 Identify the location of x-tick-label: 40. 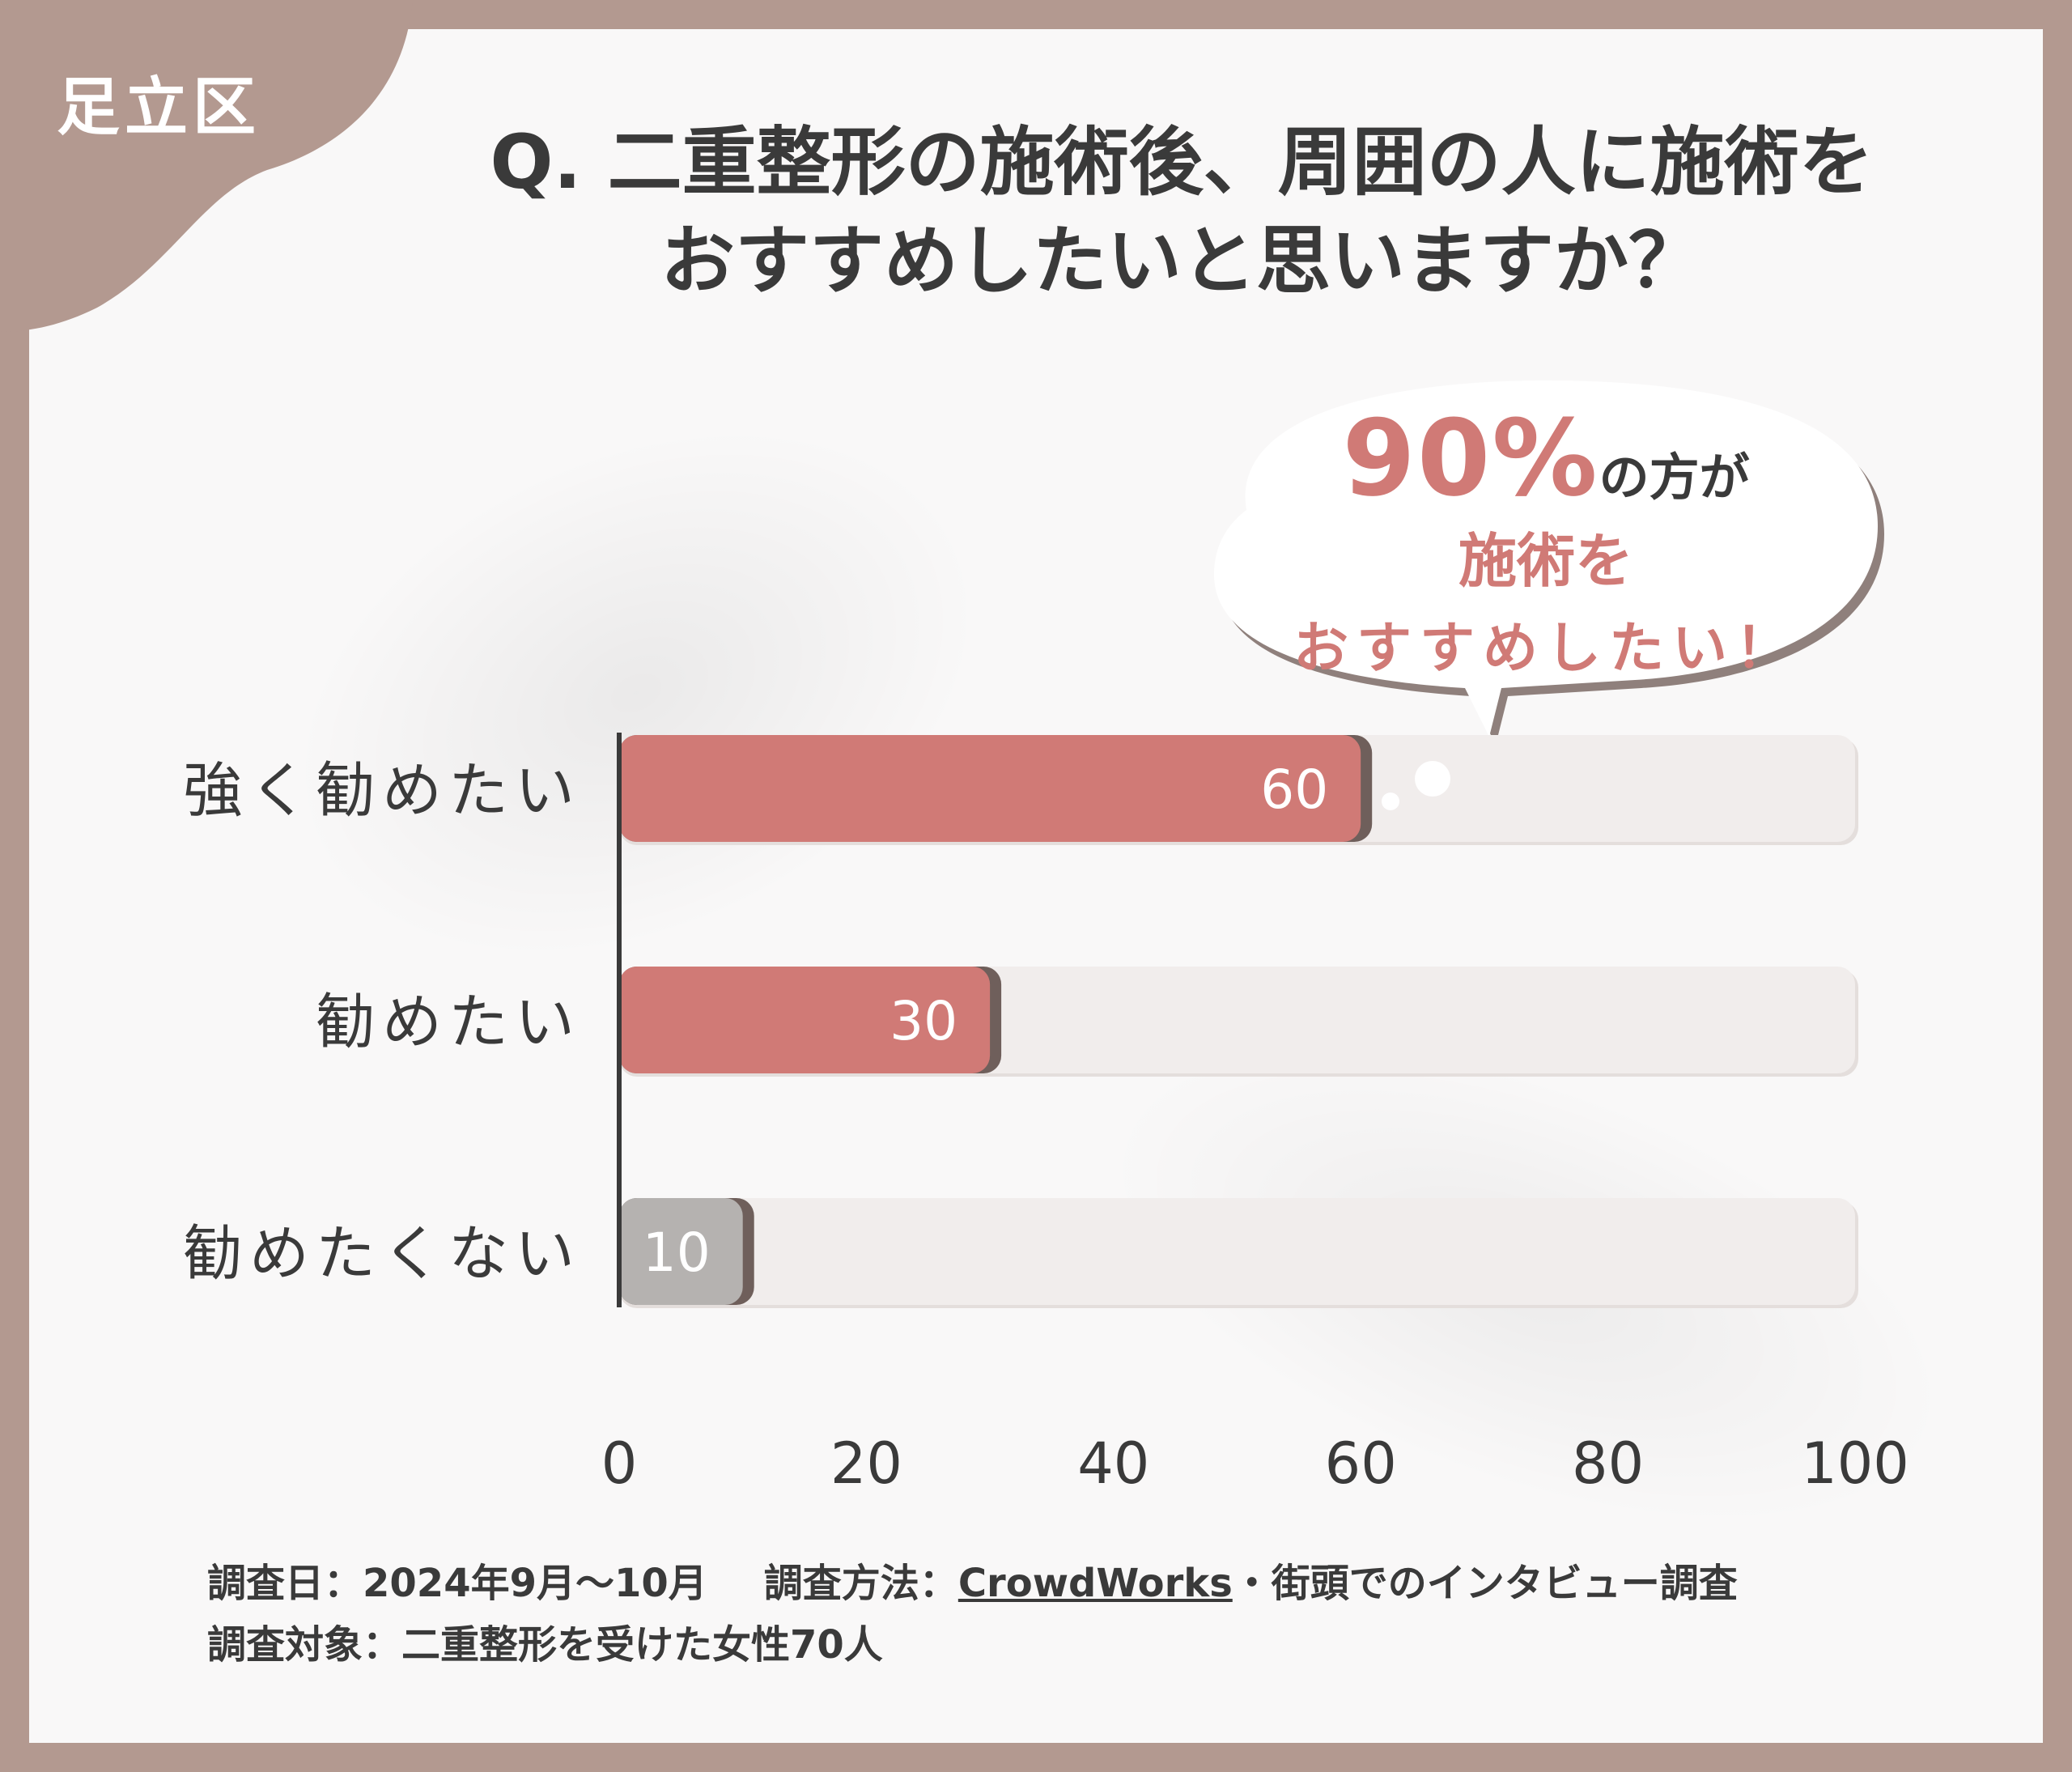
(1113, 1464).